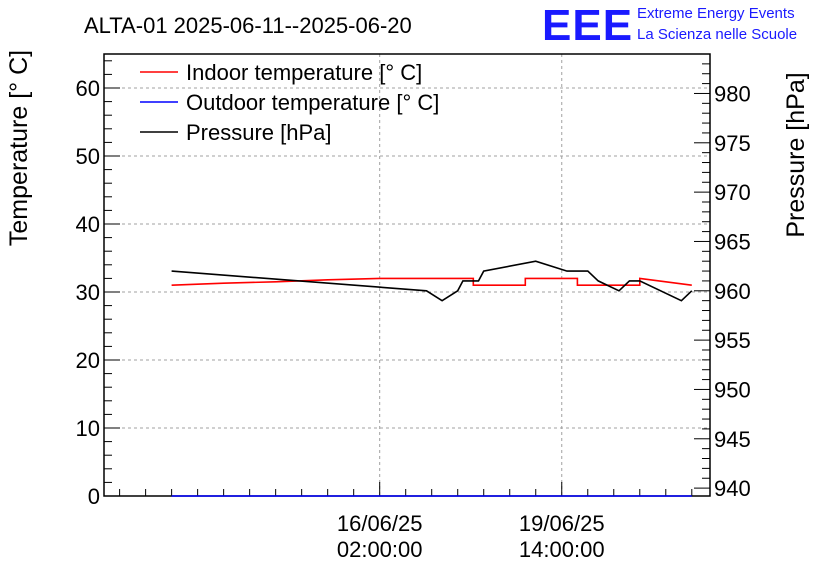 Image resolution: width=836 pixels, height=572 pixels. I want to click on left-tick-label: 30, so click(88, 292).